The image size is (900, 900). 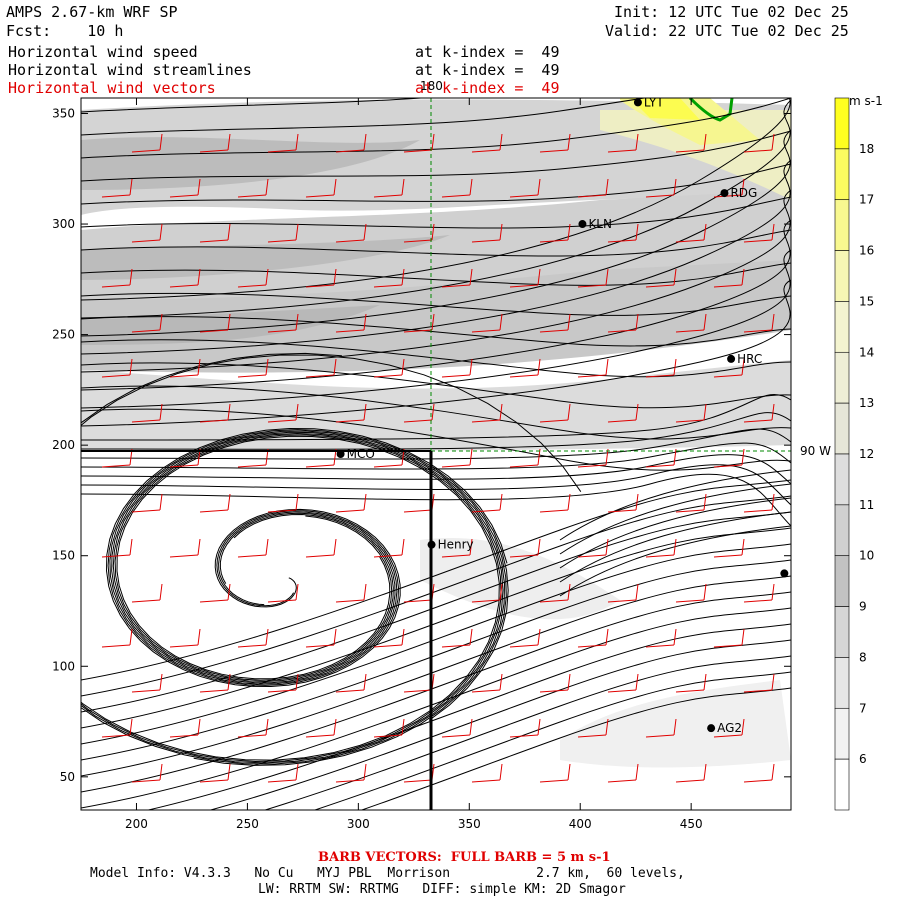 What do you see at coordinates (65, 31) in the screenshot?
I see `forecast-hour: Fcst: 10 h` at bounding box center [65, 31].